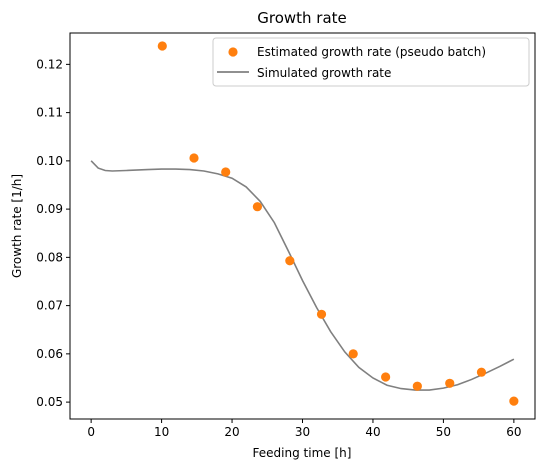  I want to click on x-tick-label: 10, so click(161, 432).